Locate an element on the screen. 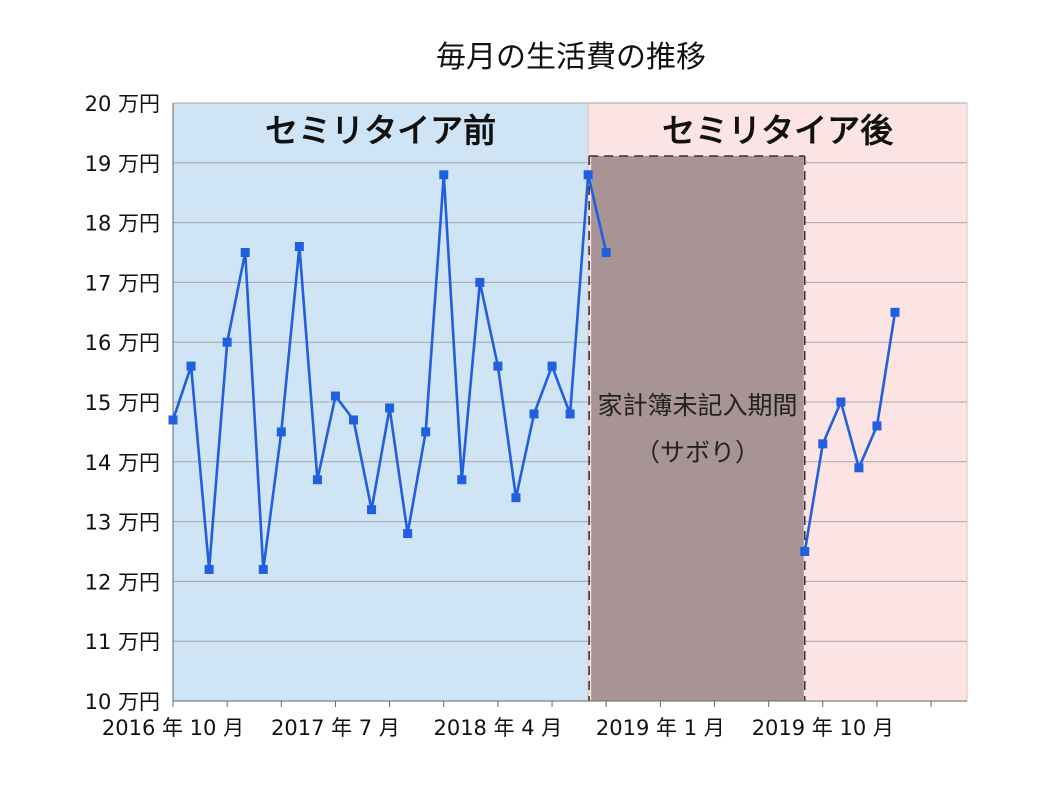 The height and width of the screenshot is (794, 1058). x-tick-label: 2019 年 1 月 is located at coordinates (660, 728).